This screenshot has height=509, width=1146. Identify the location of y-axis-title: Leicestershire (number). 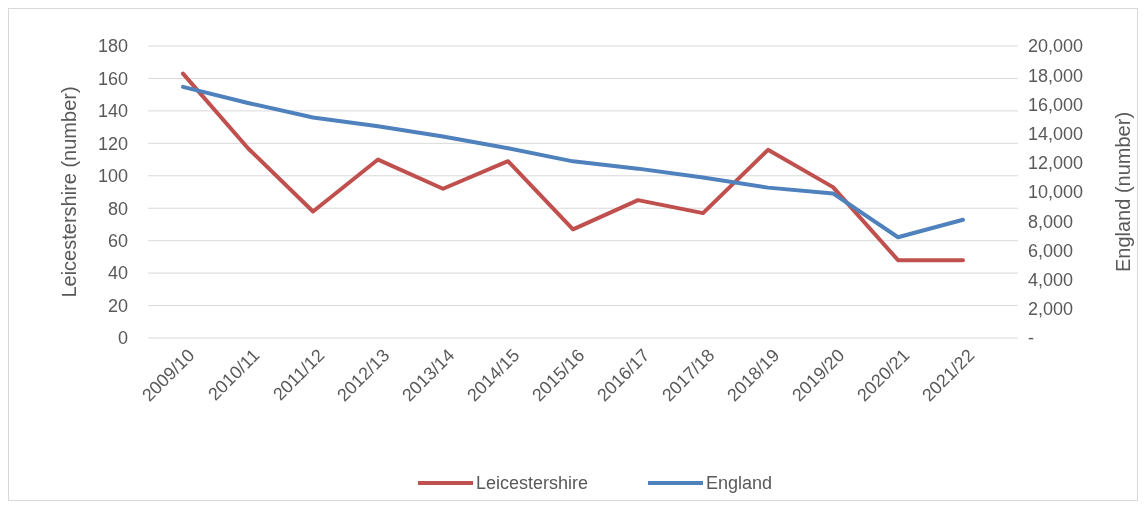
(69, 192).